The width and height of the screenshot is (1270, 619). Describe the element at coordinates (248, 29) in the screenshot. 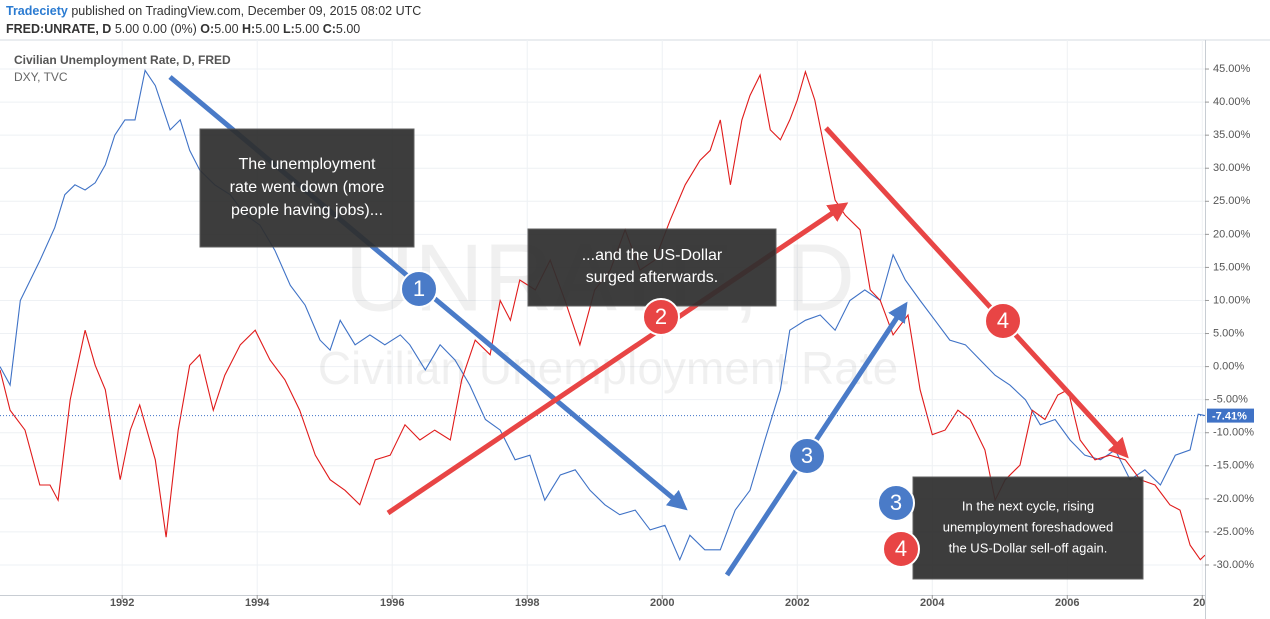

I see `ohlc-key: H:` at that location.